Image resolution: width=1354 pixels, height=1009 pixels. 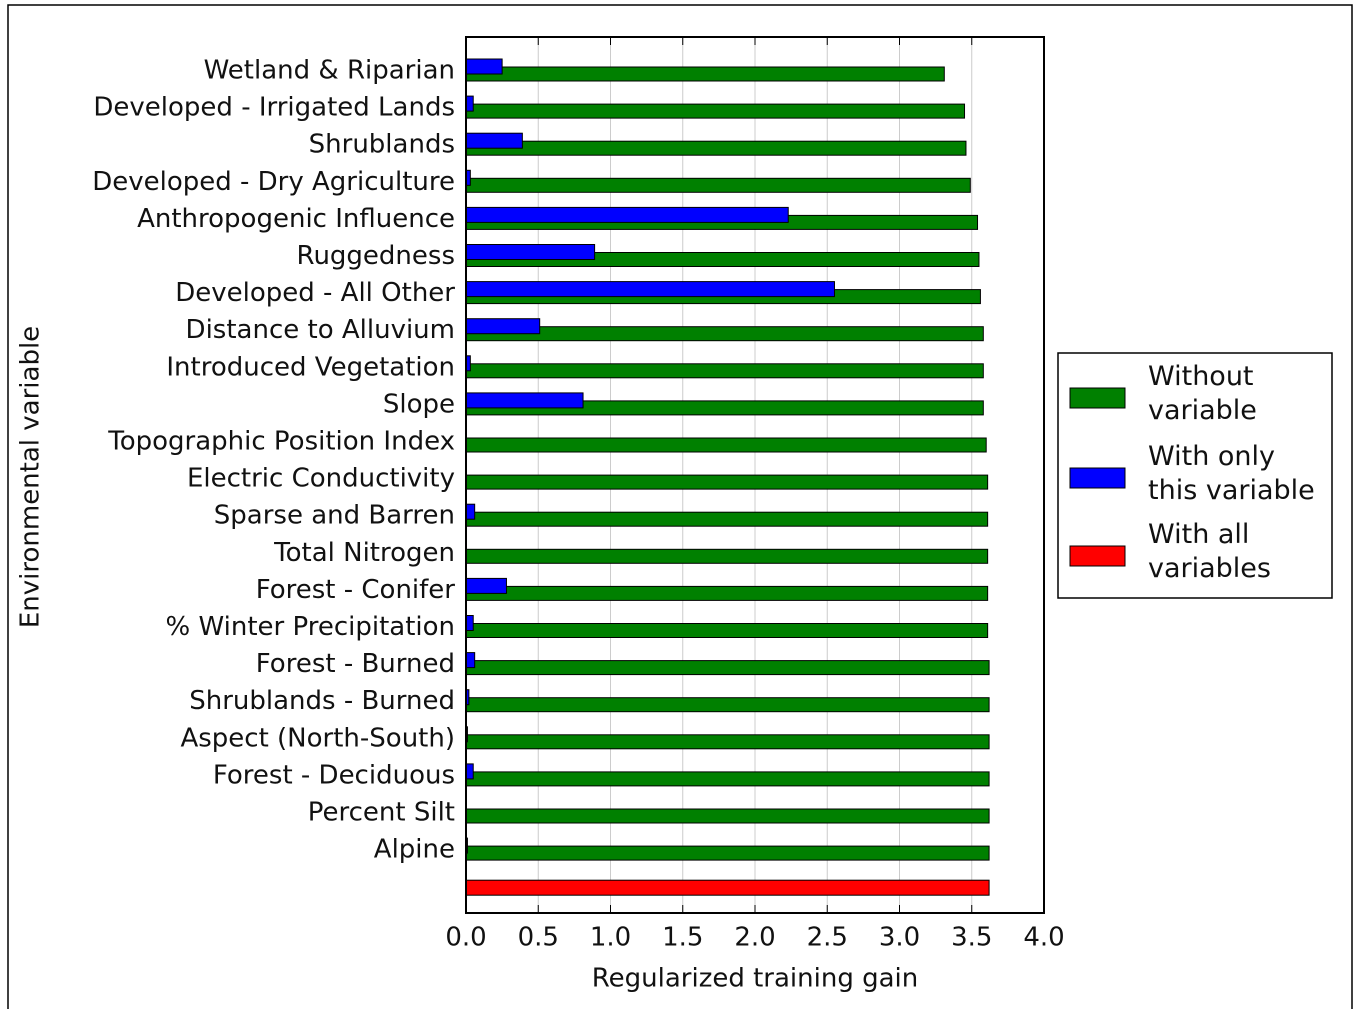 I want to click on x-tick-label: 3.5, so click(x=971, y=938).